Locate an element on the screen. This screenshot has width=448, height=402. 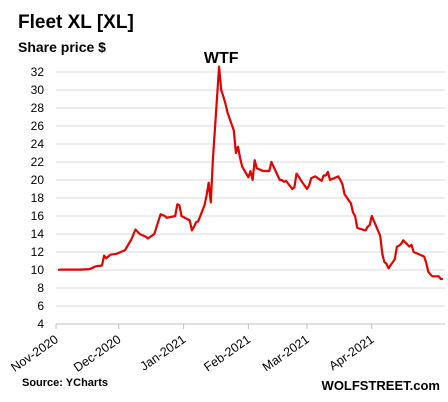
chart-title: Fleet XL [XL] is located at coordinates (76, 22).